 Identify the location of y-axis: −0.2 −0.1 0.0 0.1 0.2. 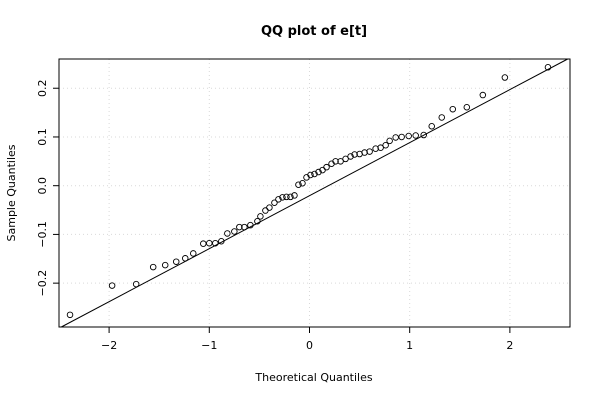
(47, 188).